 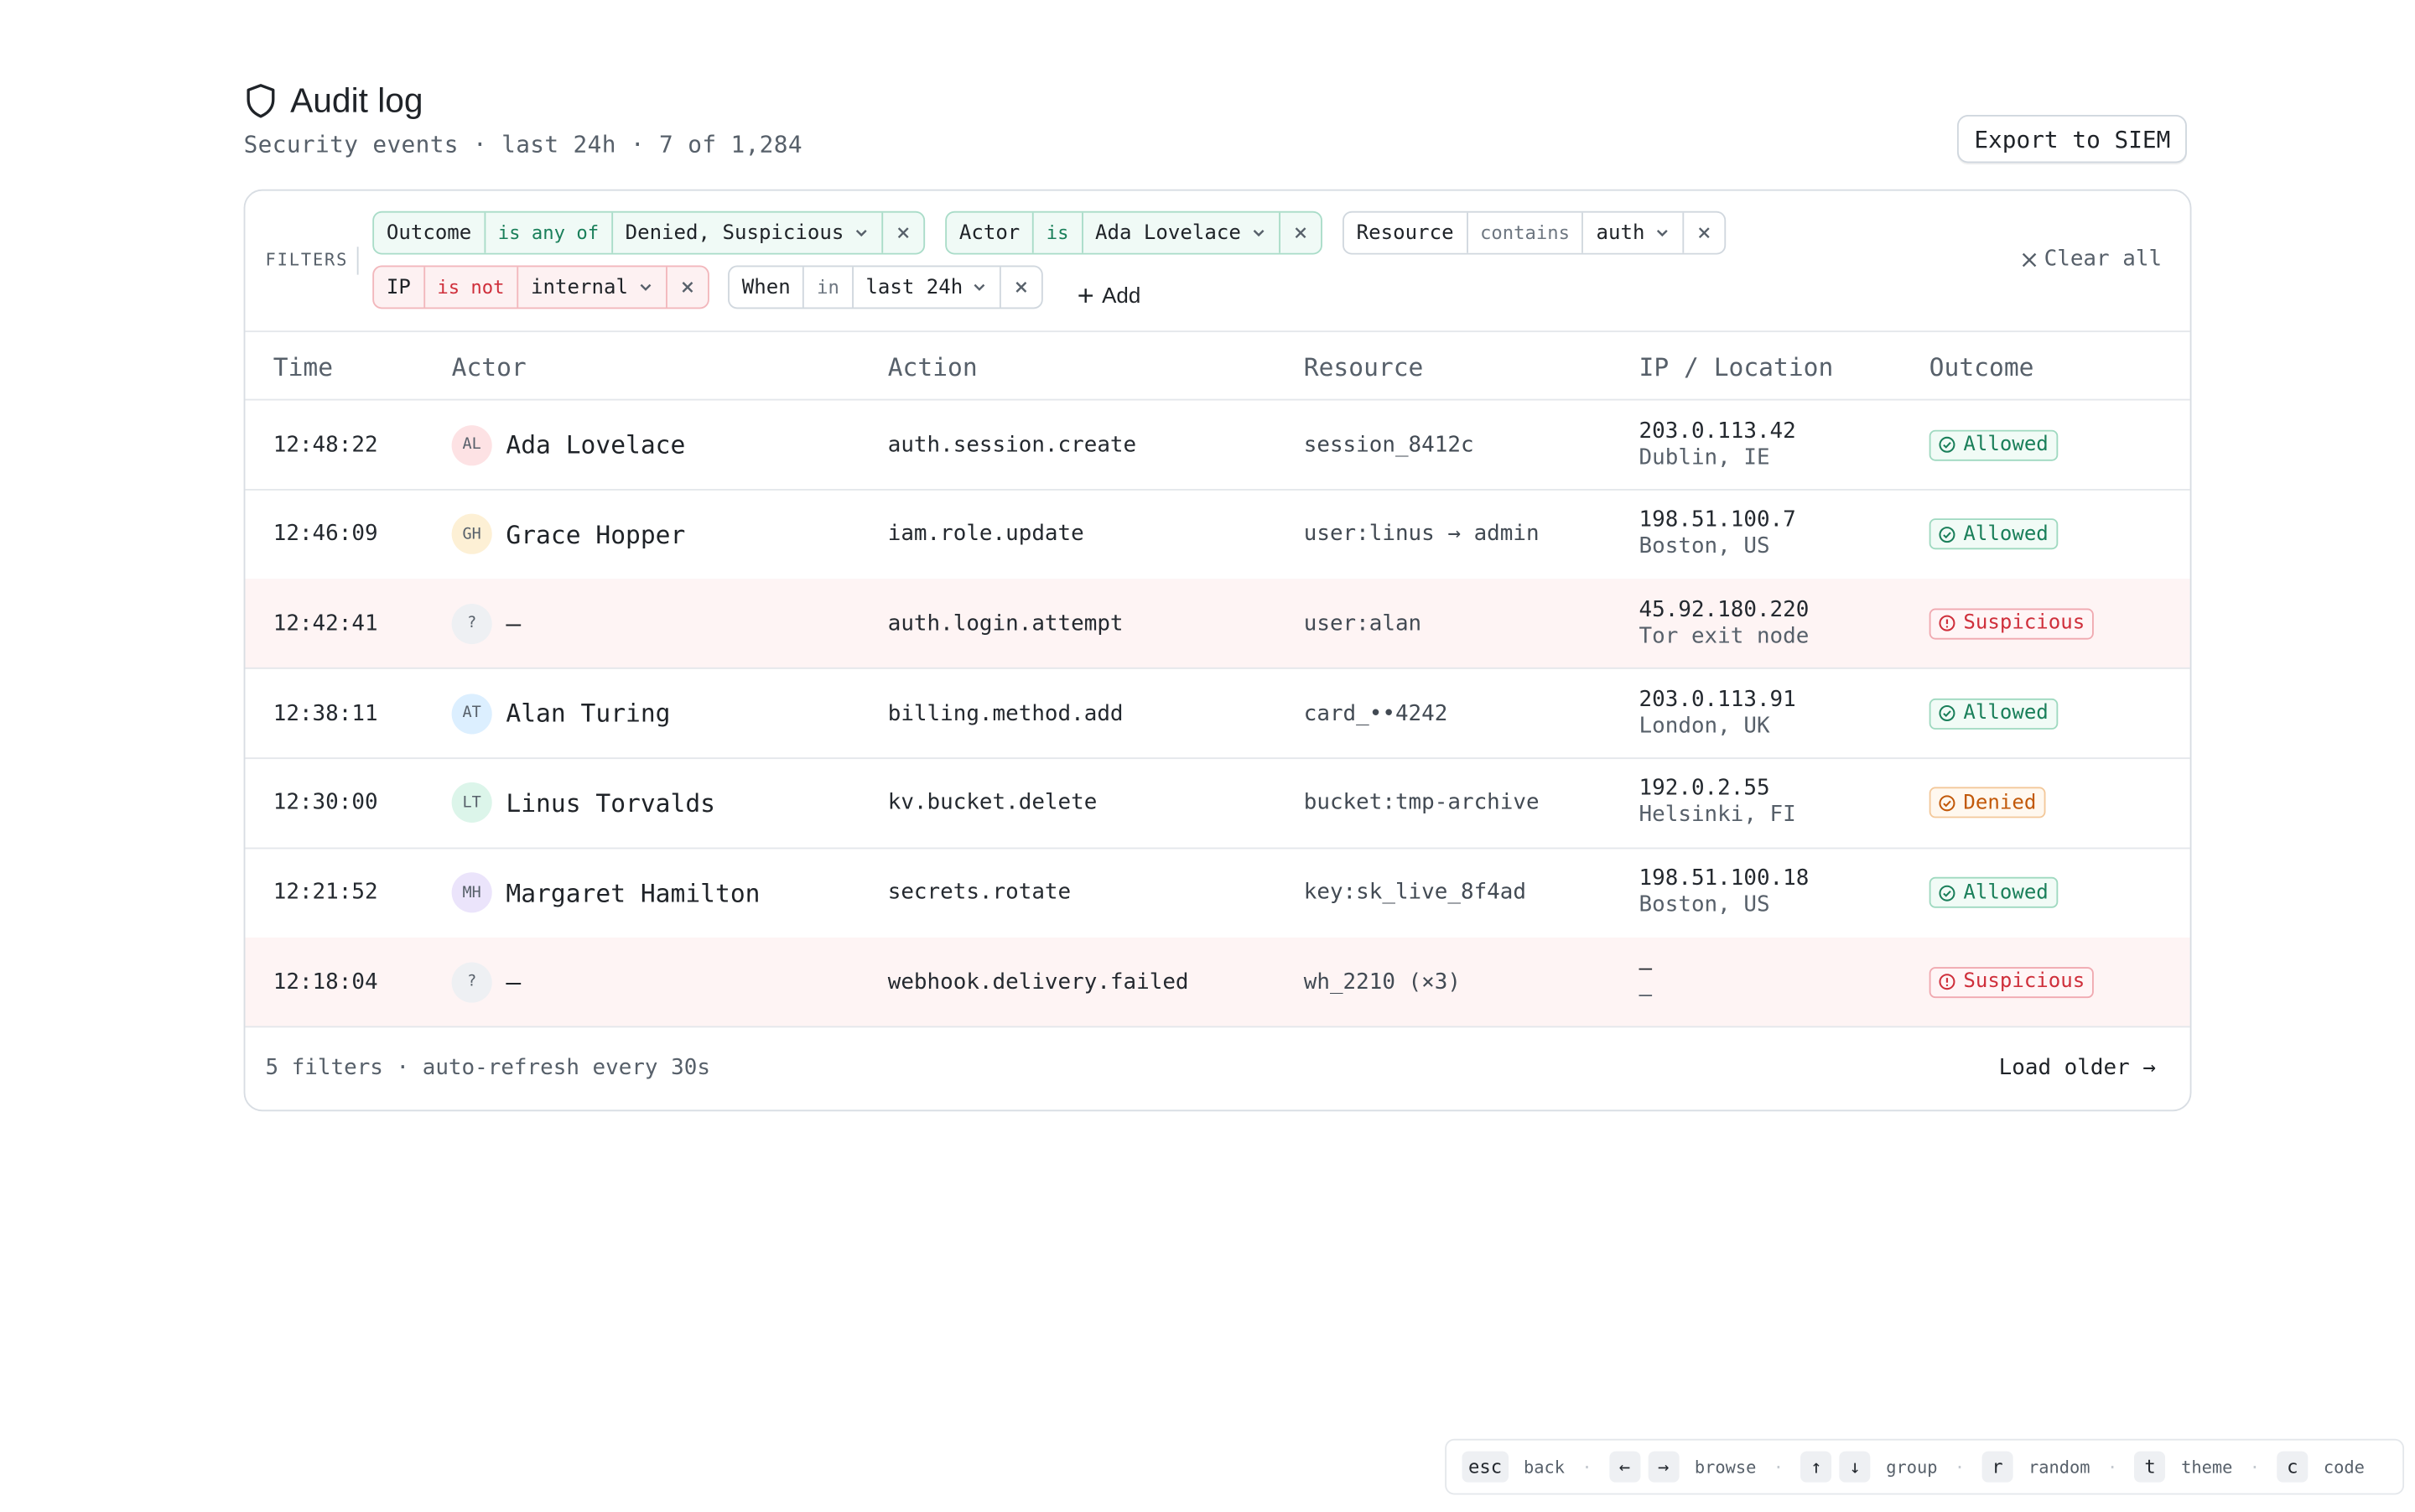 What do you see at coordinates (472, 287) in the screenshot?
I see `filter-operator: is not` at bounding box center [472, 287].